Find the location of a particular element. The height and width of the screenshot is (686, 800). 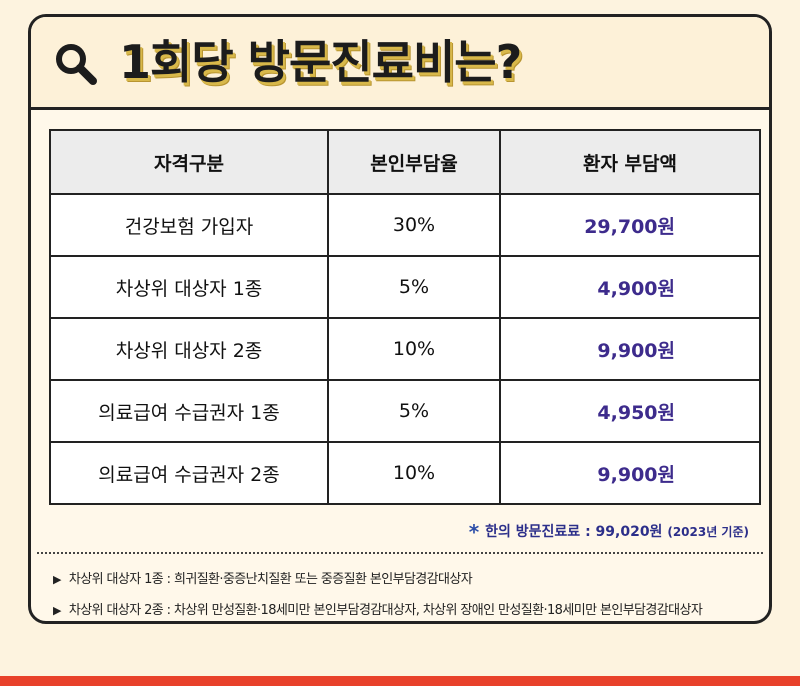

table-row: 의료급여 수급권자 1종 5% 4,950원 is located at coordinates (405, 411).